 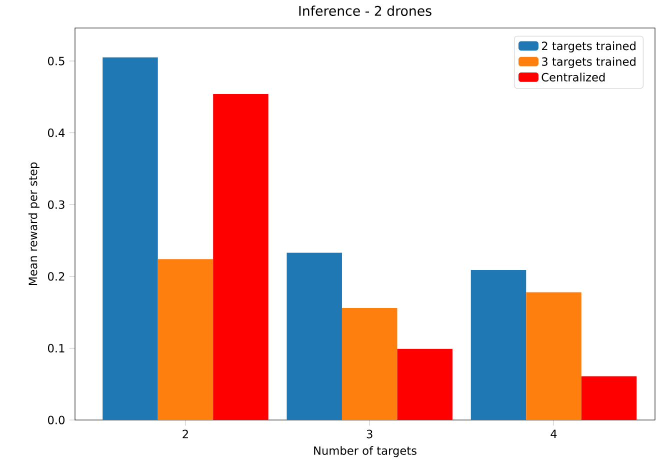 What do you see at coordinates (56, 348) in the screenshot?
I see `y-tick-label: 0.1` at bounding box center [56, 348].